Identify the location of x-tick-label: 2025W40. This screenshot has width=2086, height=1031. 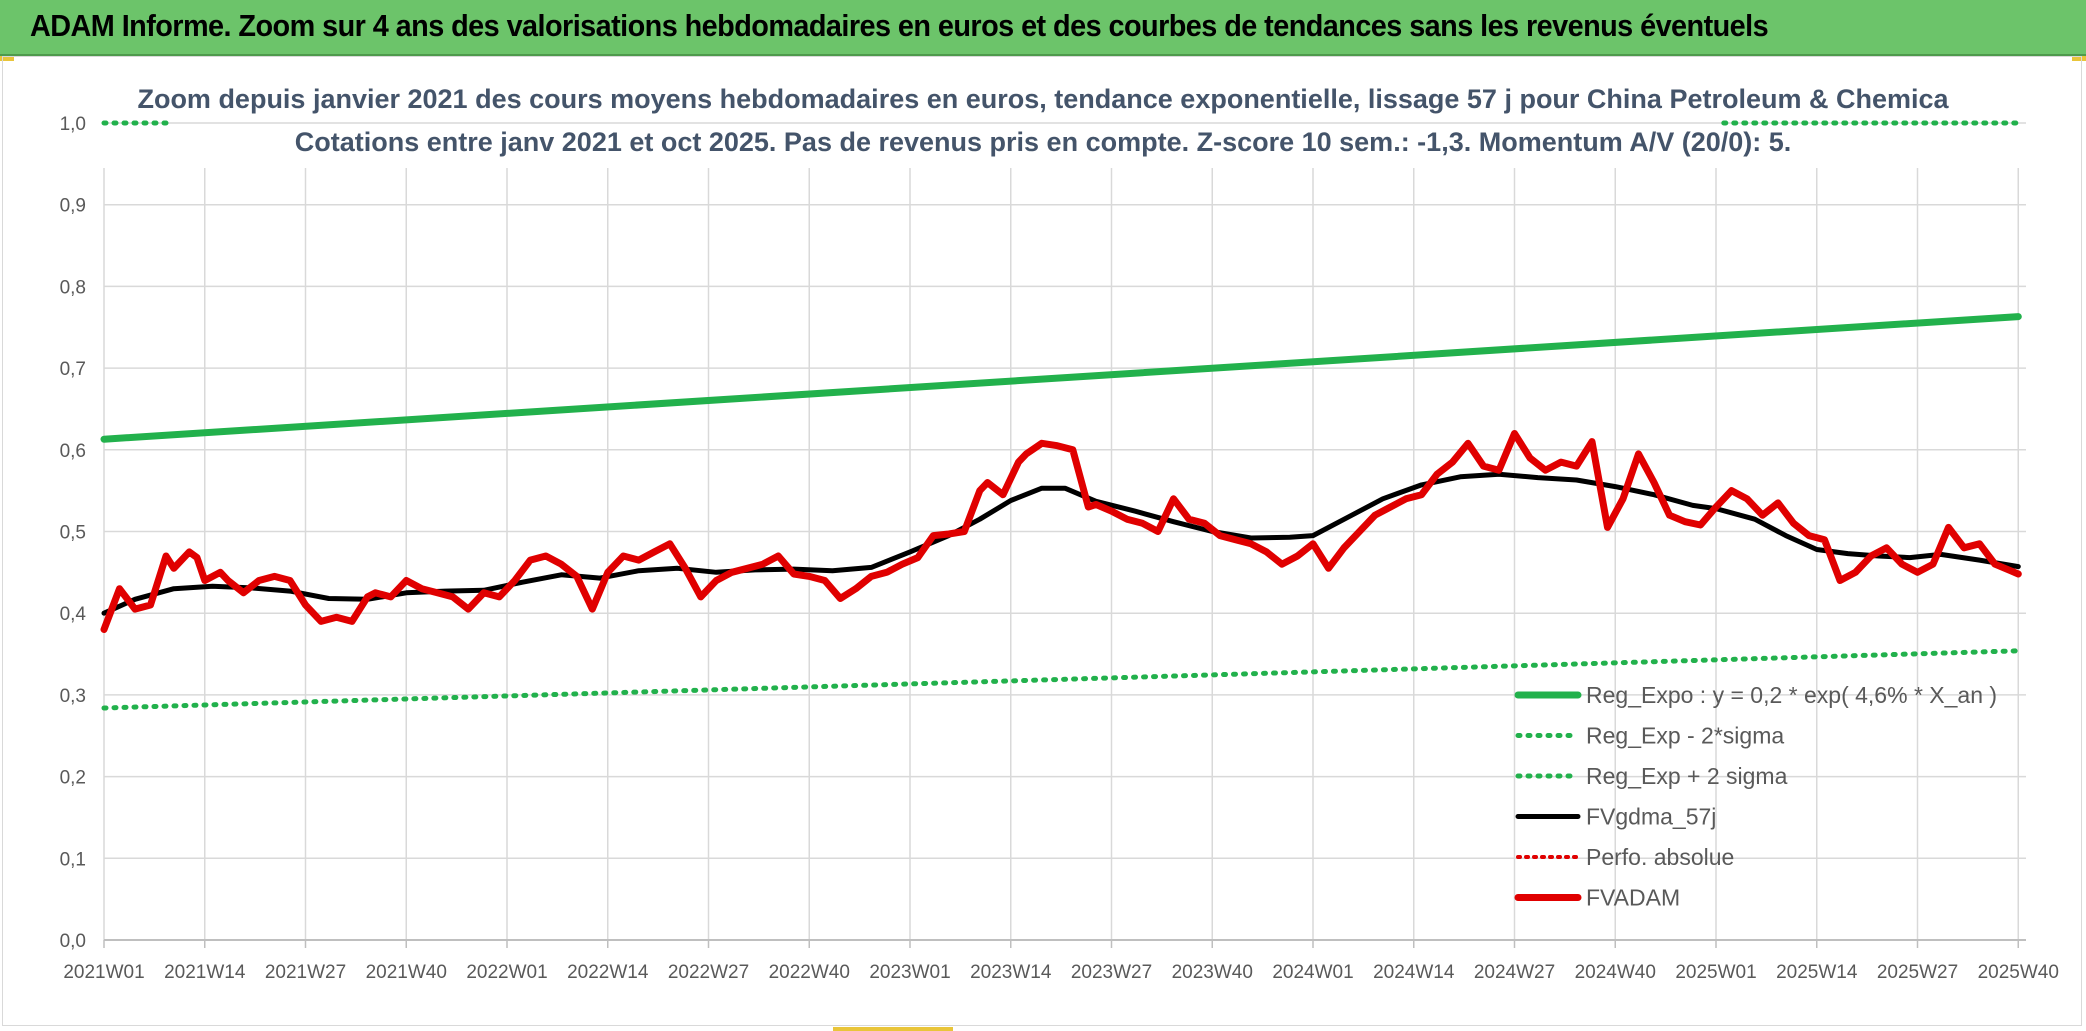
(2018, 972).